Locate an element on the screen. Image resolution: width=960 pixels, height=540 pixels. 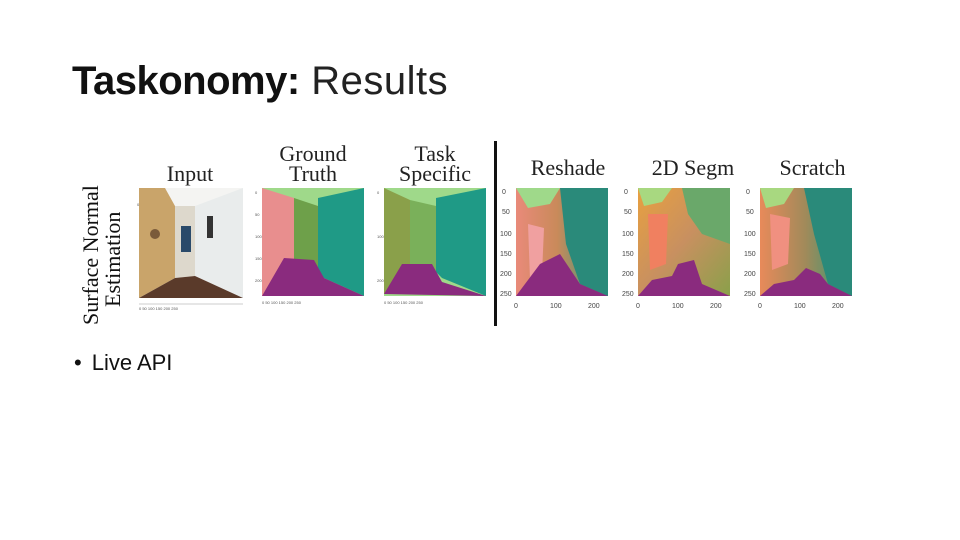
col-label-scratch: Scratch is located at coordinates (812, 167).